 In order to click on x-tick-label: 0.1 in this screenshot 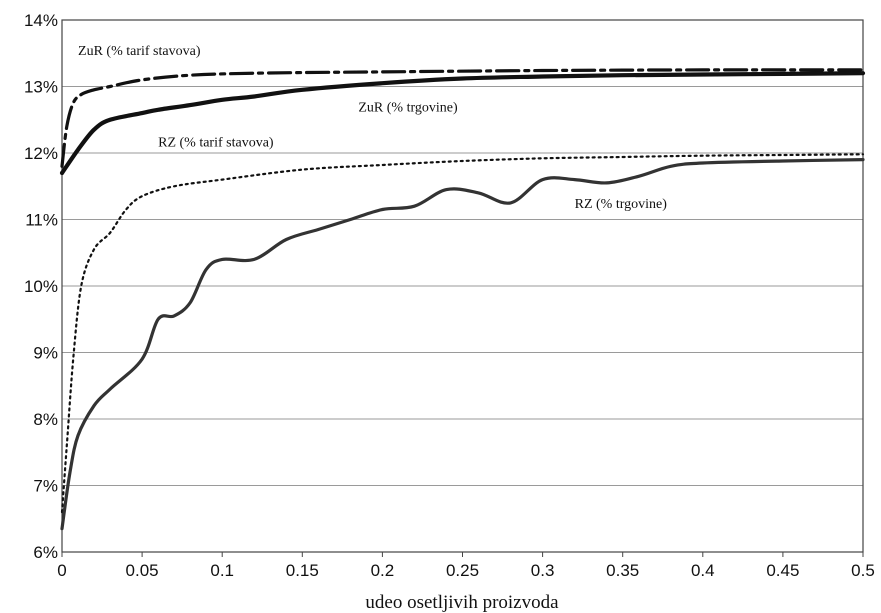, I will do `click(222, 570)`.